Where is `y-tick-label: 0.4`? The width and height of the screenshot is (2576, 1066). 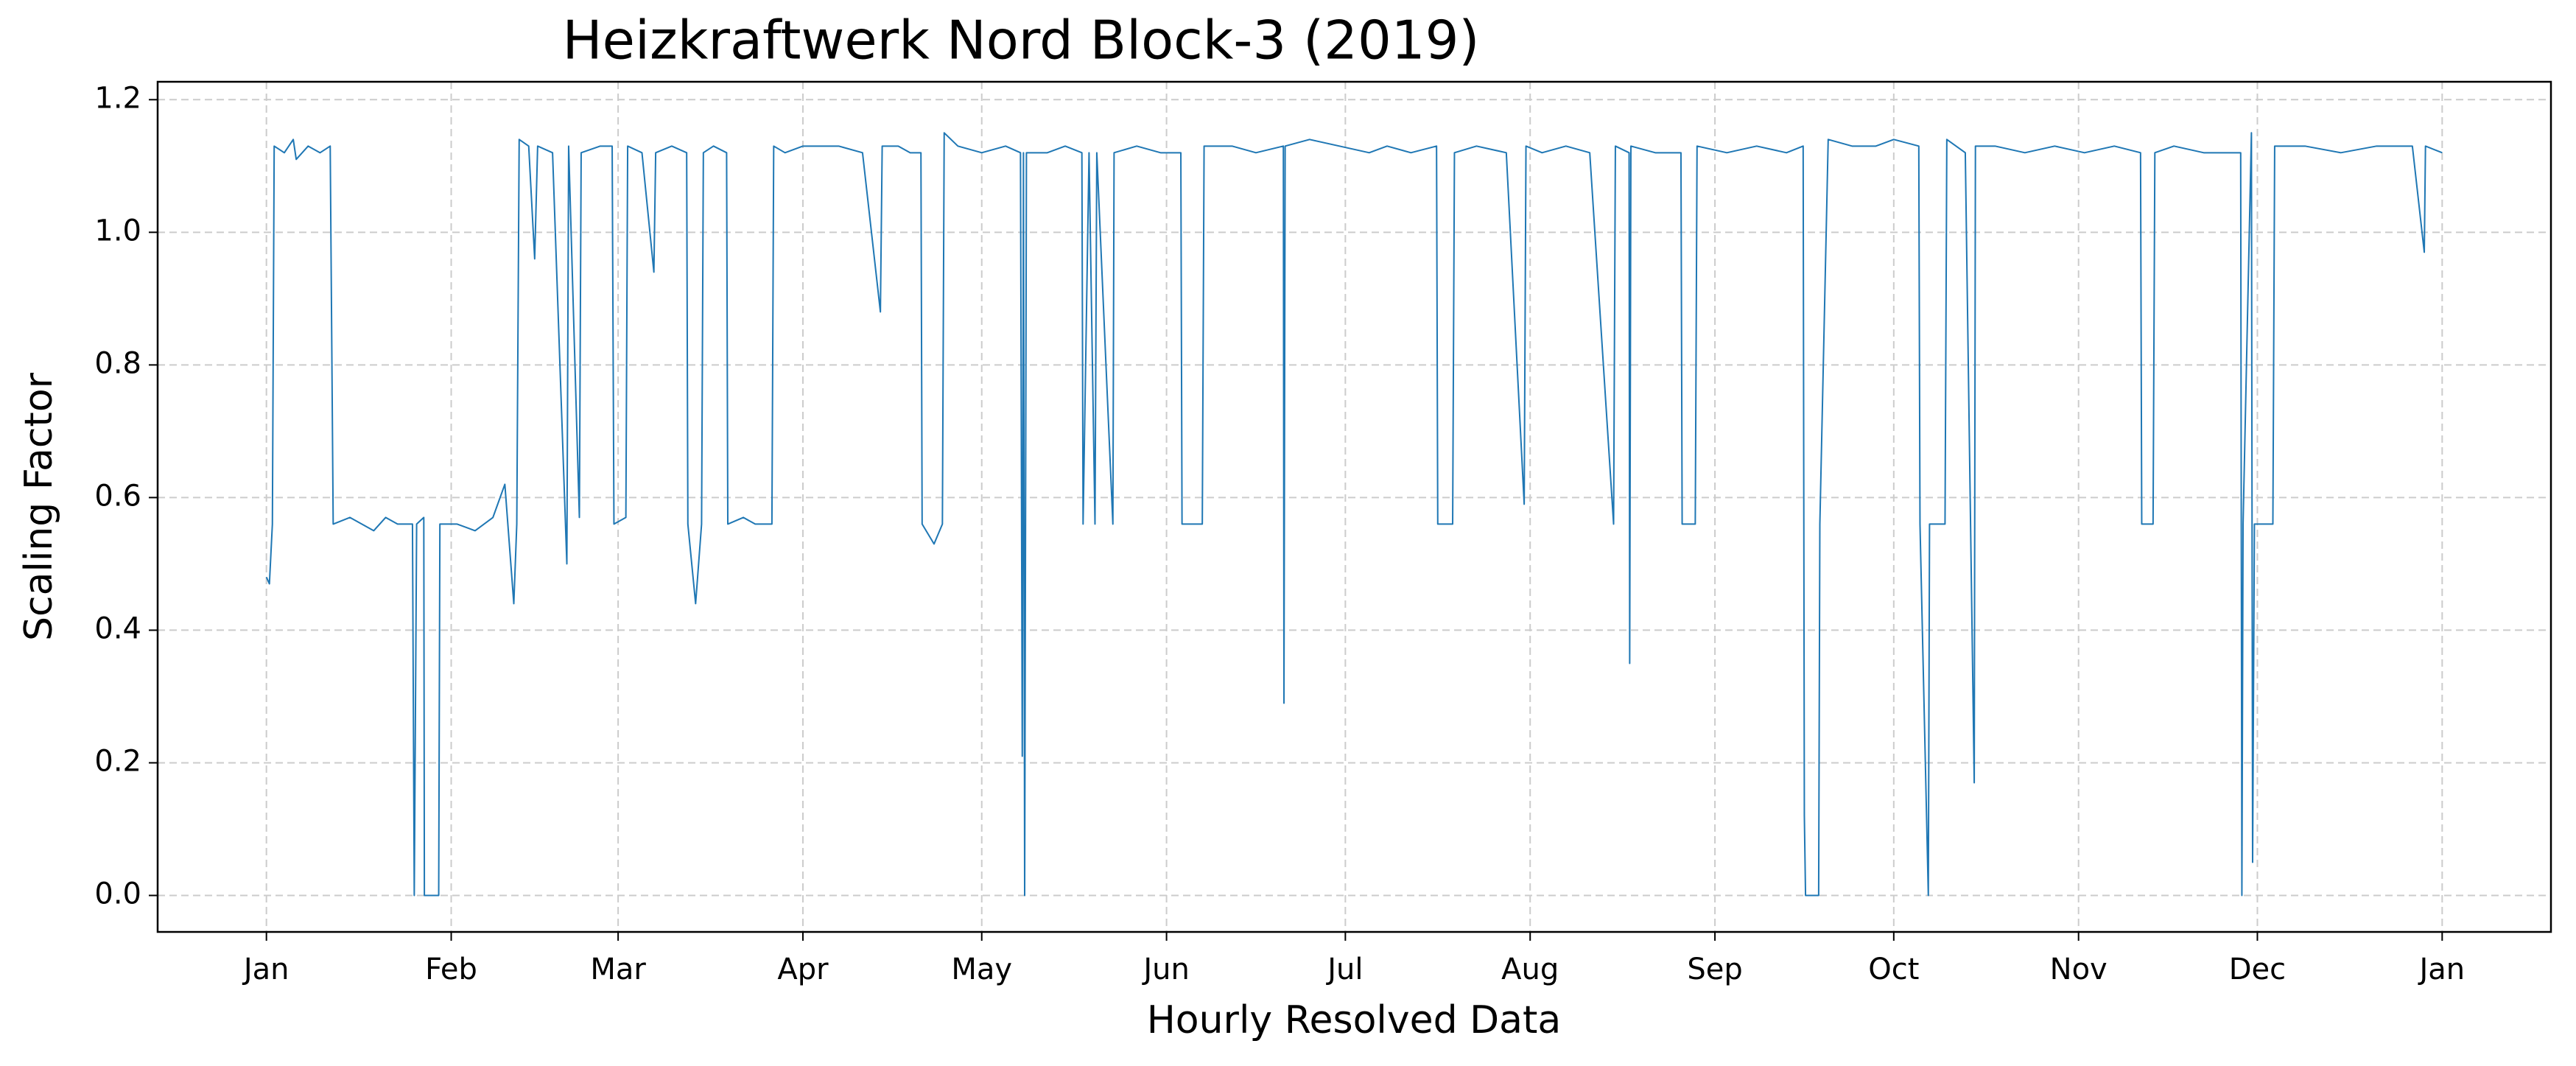
y-tick-label: 0.4 is located at coordinates (117, 628).